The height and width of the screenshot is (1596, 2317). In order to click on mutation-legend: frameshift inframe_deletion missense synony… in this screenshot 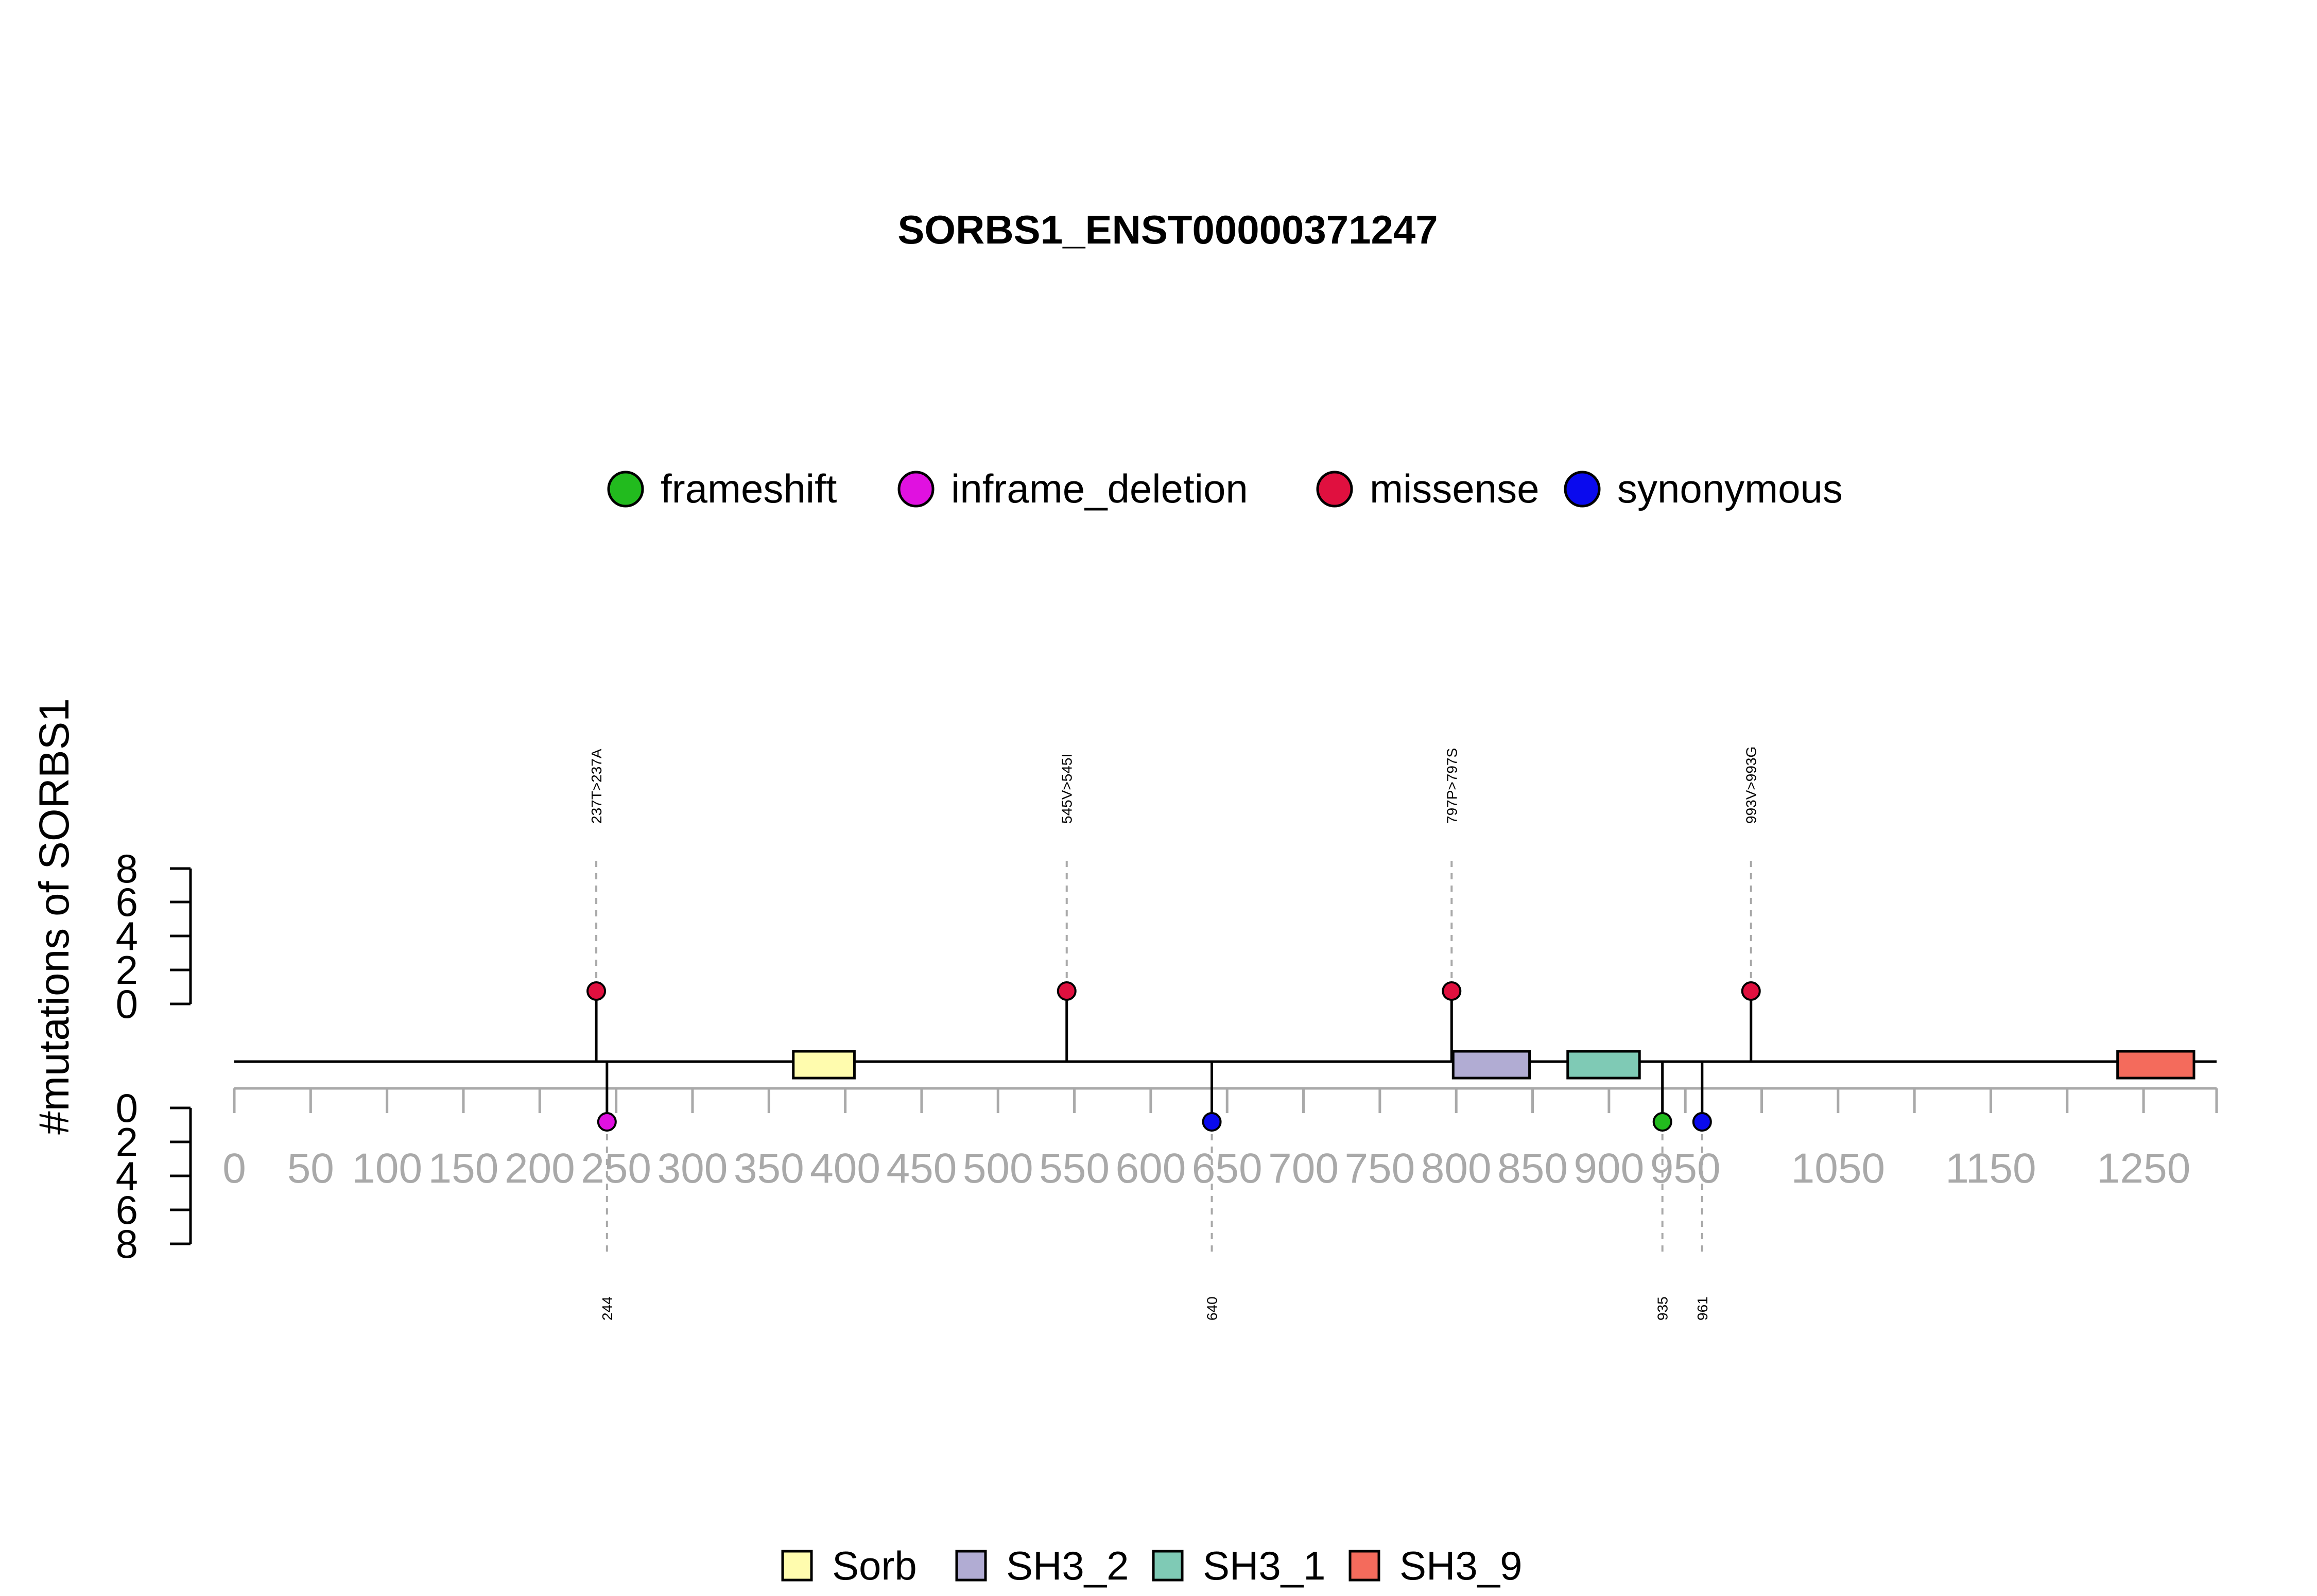, I will do `click(1225, 488)`.